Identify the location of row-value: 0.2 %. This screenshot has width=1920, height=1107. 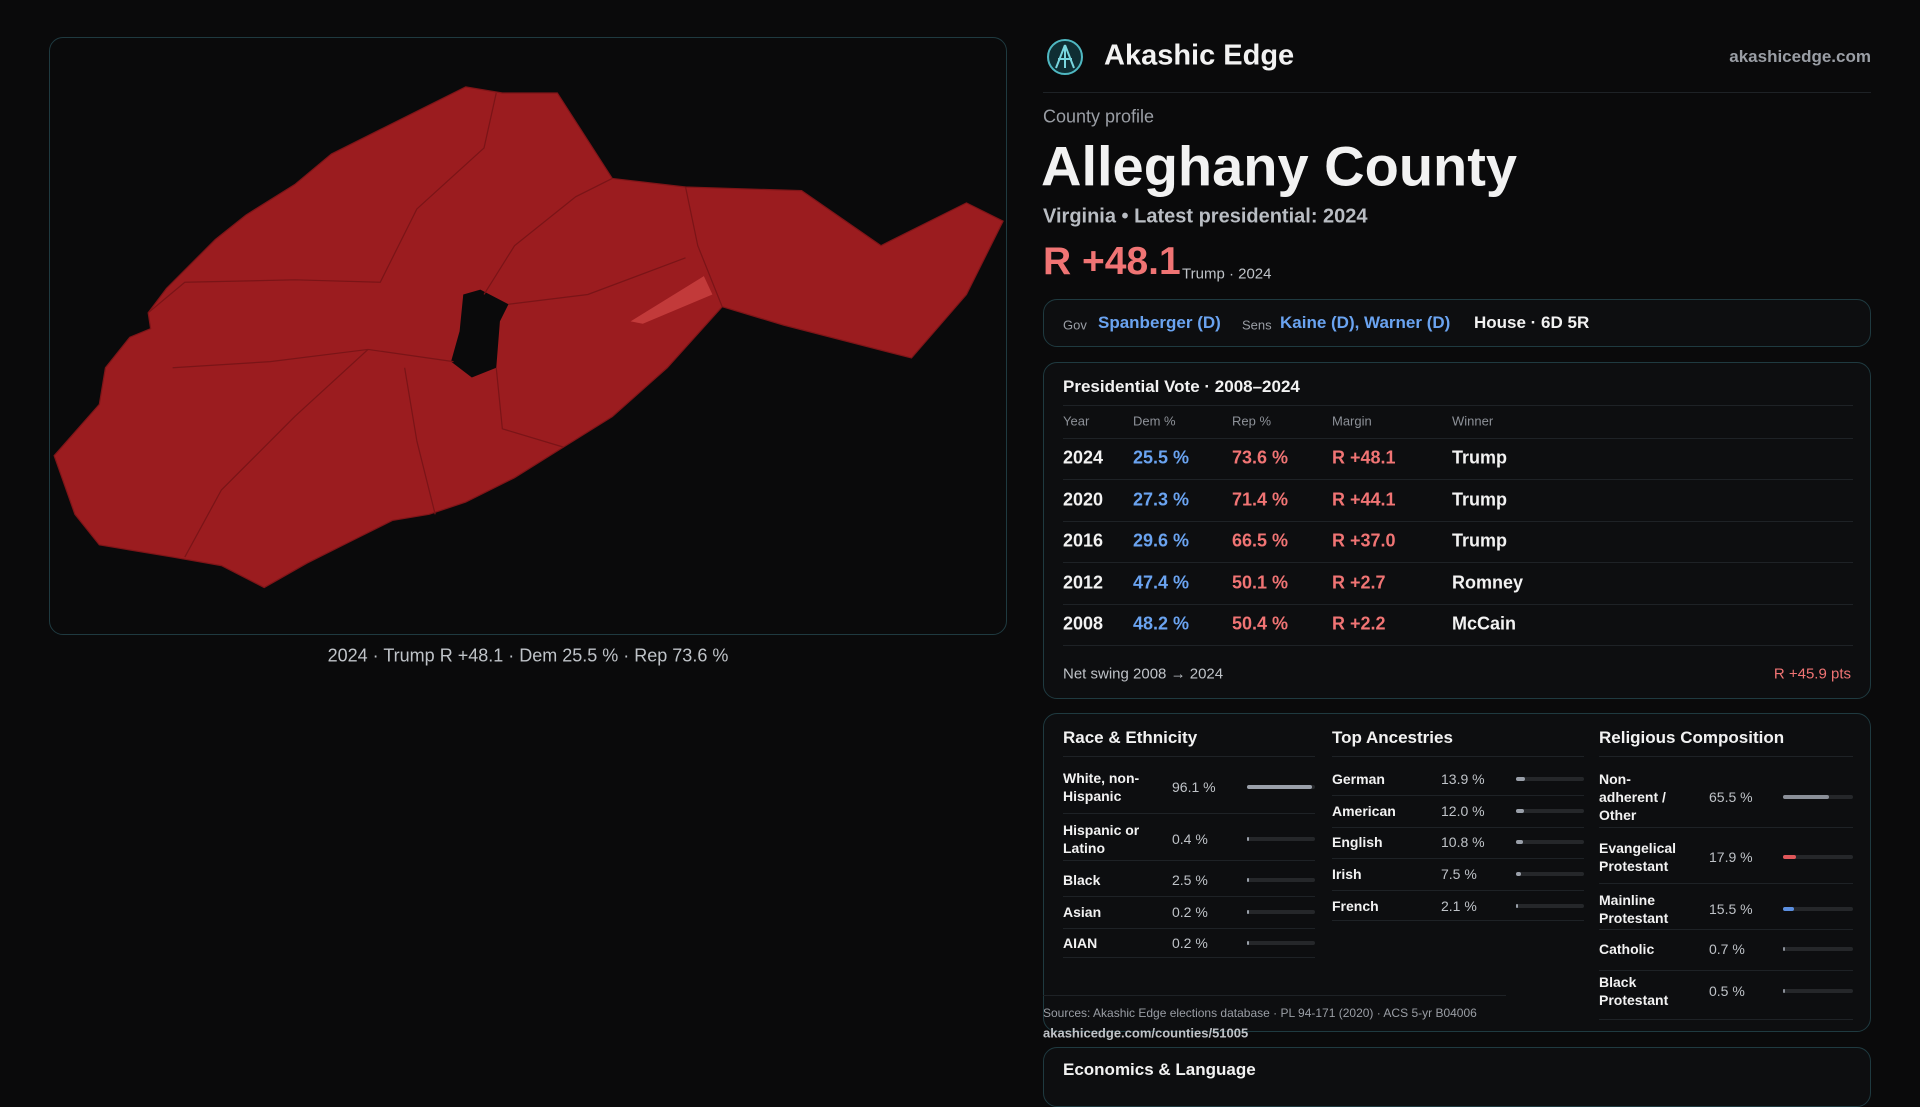
(1190, 943).